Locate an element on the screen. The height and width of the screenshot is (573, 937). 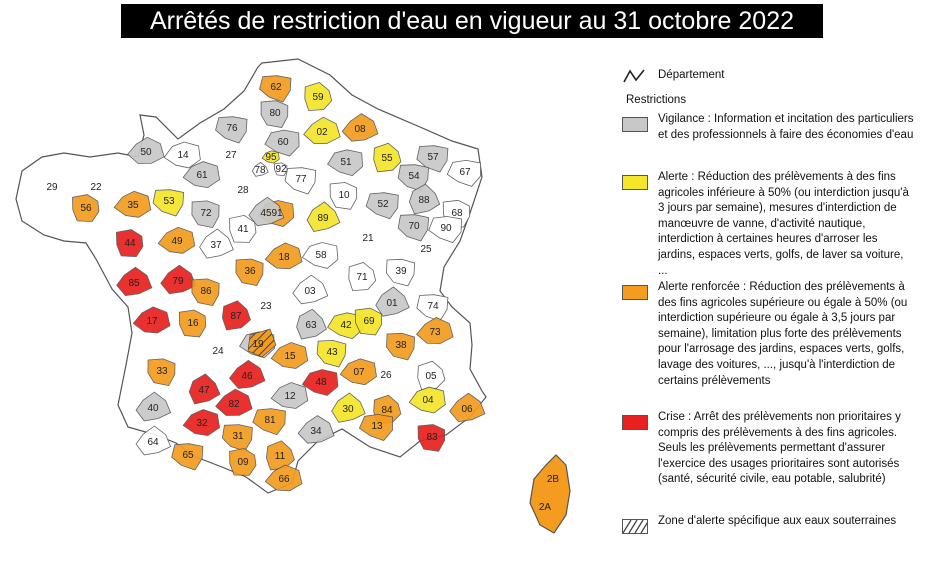
department-label-86: 86 is located at coordinates (206, 291).